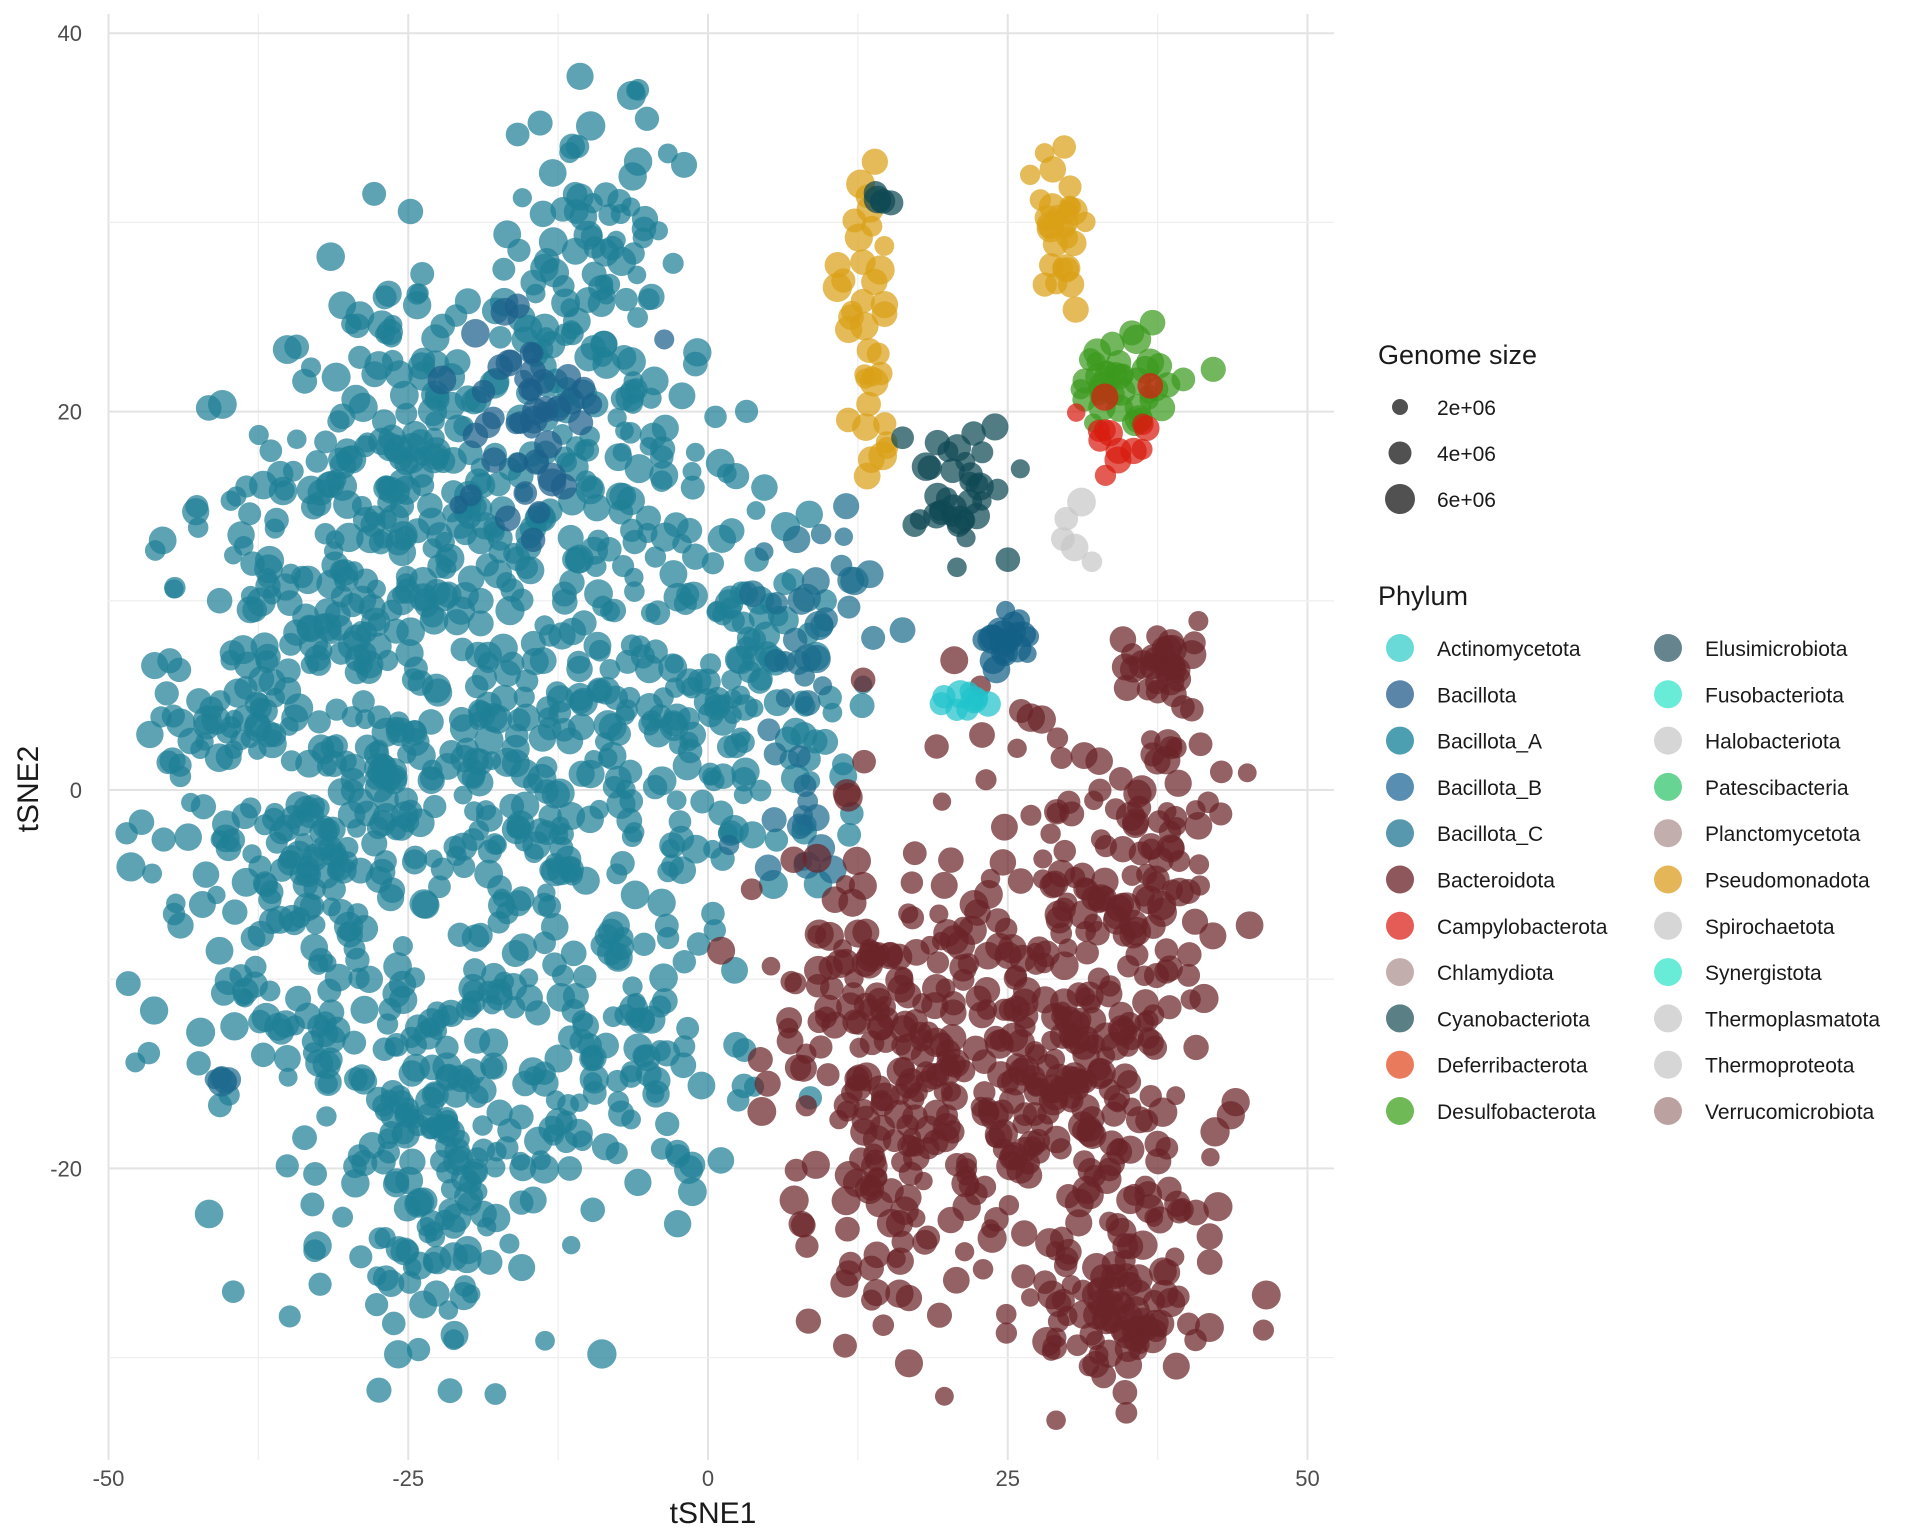  What do you see at coordinates (1477, 695) in the screenshot?
I see `color-legend-label: Bacillota` at bounding box center [1477, 695].